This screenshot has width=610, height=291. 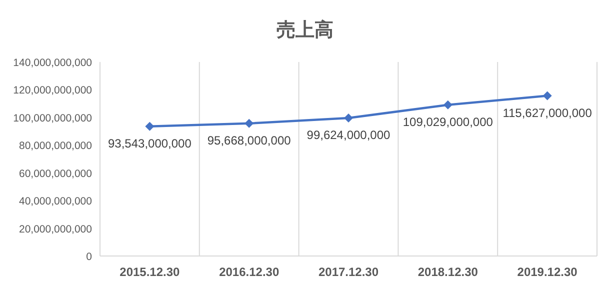 I want to click on x-tick-label: 2019.12.30, so click(x=547, y=272).